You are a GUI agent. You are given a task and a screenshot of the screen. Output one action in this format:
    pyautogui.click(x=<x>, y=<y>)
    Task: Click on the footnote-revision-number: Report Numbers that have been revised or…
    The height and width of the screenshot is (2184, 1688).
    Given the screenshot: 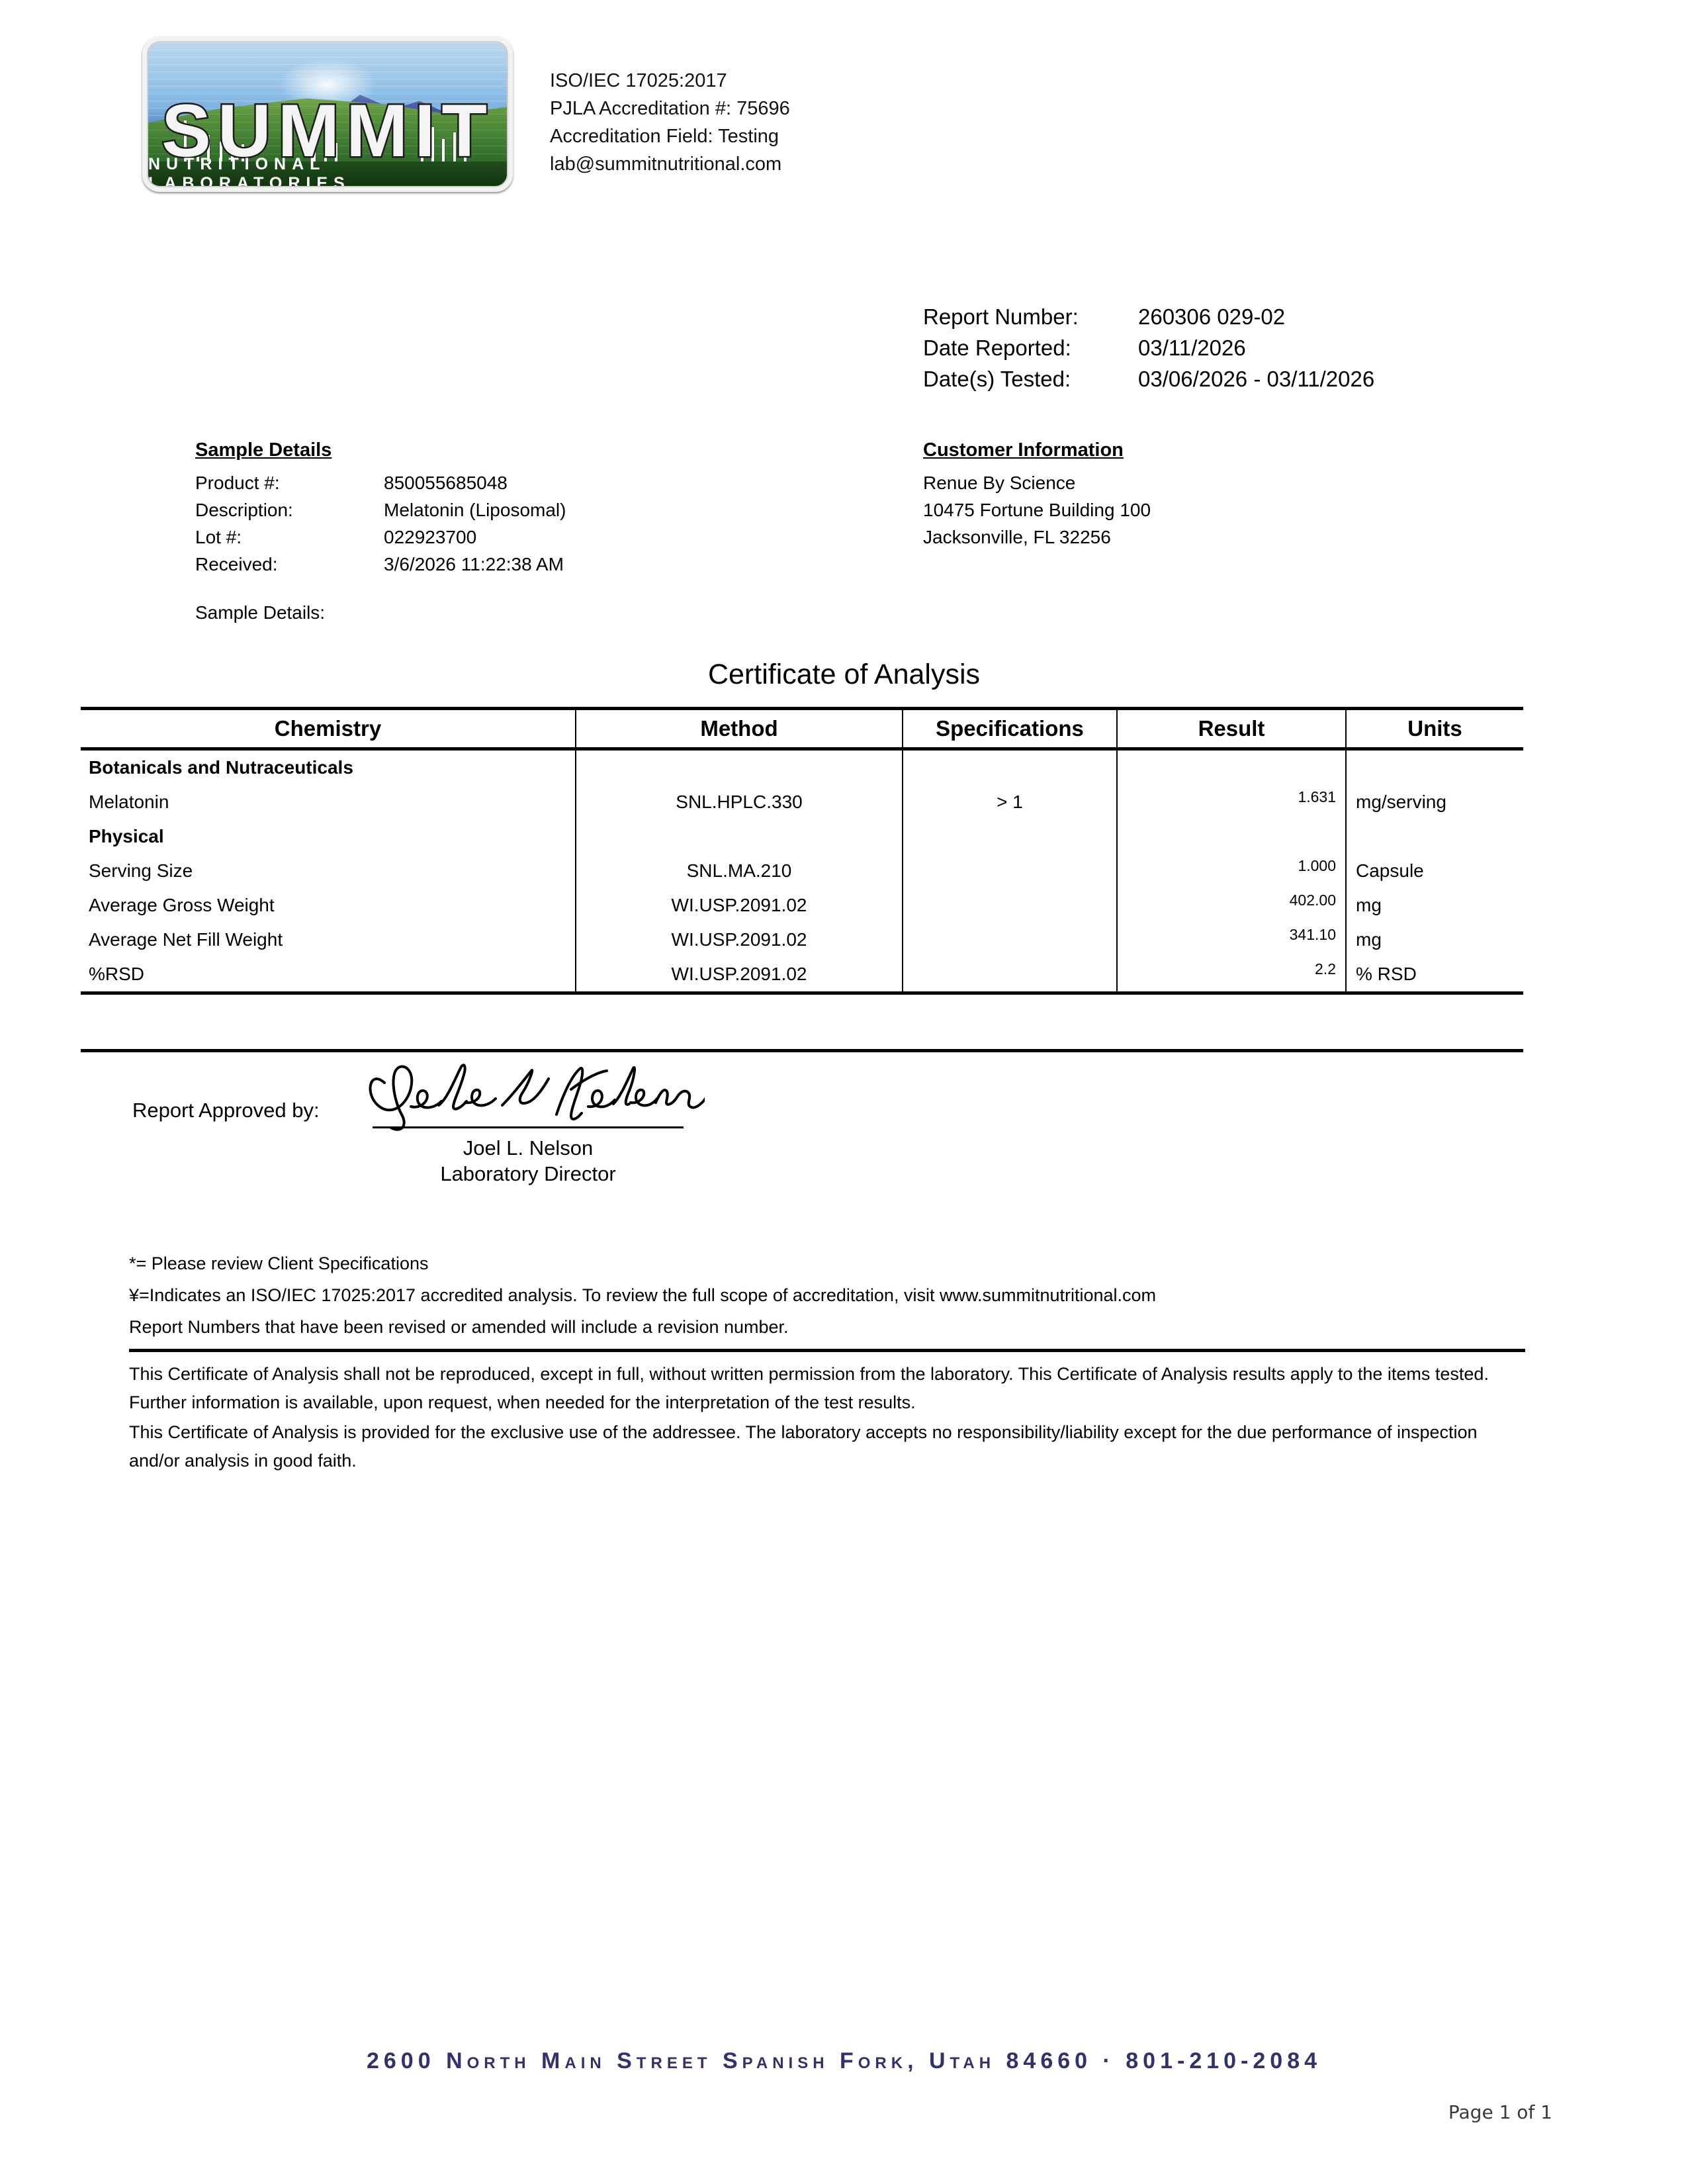 What is the action you would take?
    pyautogui.click(x=459, y=1327)
    